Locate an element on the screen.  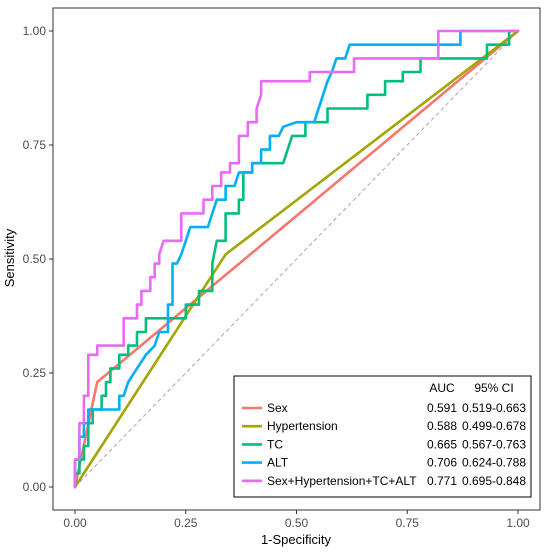
x-tick-label: 0.50 is located at coordinates (297, 523).